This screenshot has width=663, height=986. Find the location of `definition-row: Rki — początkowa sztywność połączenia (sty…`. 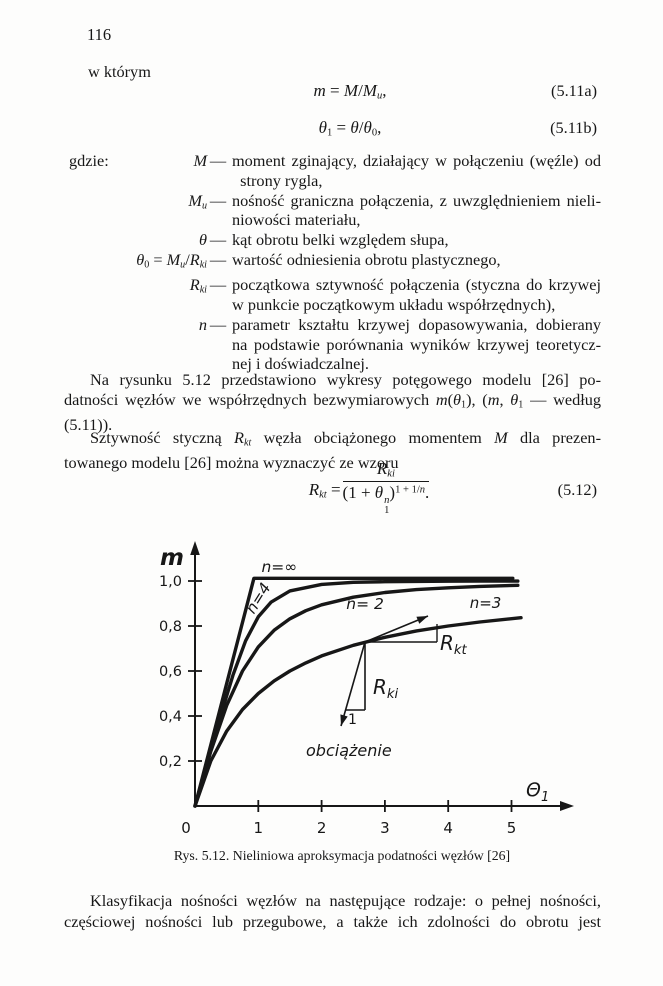

definition-row: Rki — początkowa sztywność połączenia (sty… is located at coordinates (332, 295).